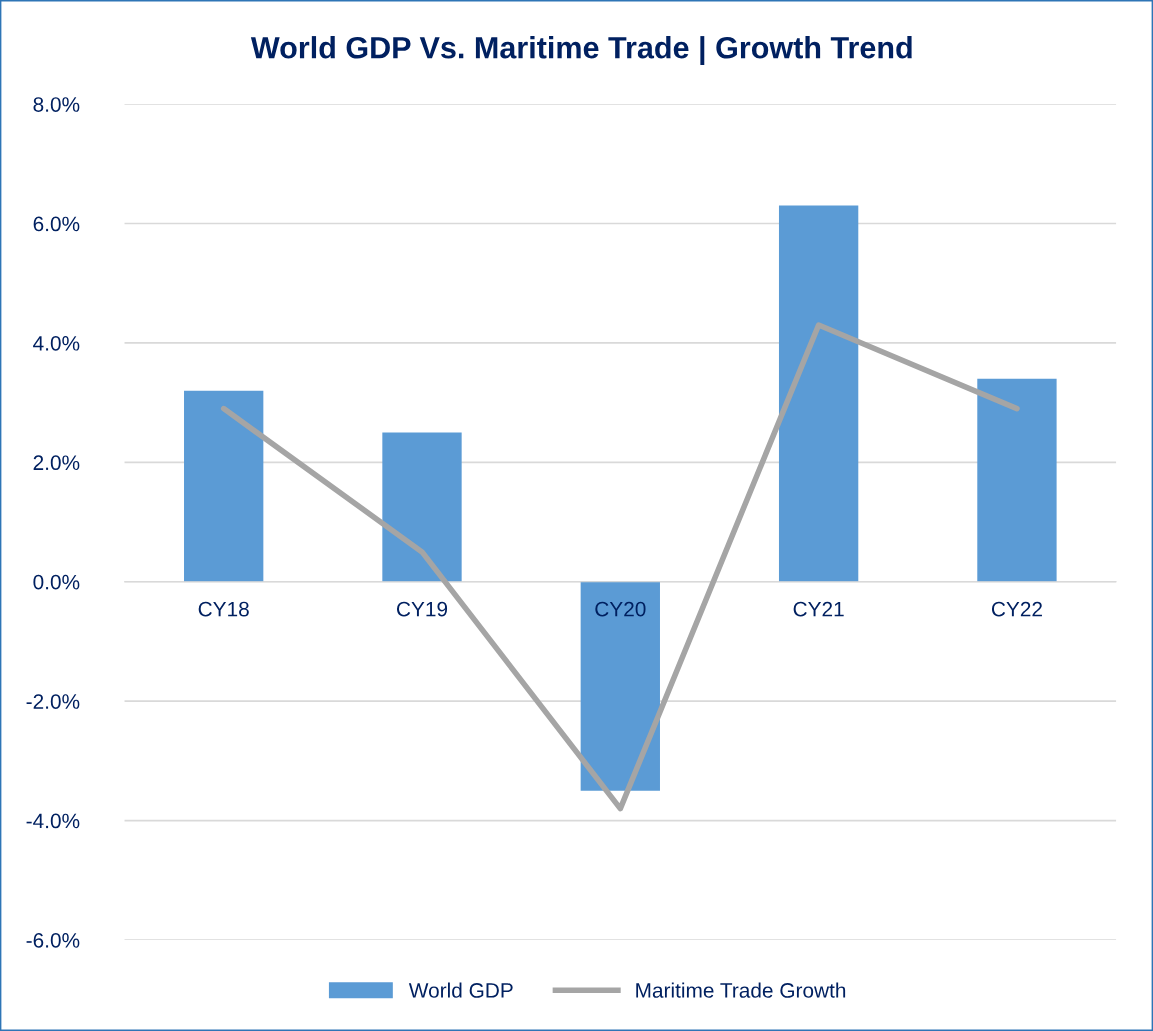 Image resolution: width=1153 pixels, height=1031 pixels. What do you see at coordinates (741, 990) in the screenshot?
I see `legend-label: Maritime Trade Growth` at bounding box center [741, 990].